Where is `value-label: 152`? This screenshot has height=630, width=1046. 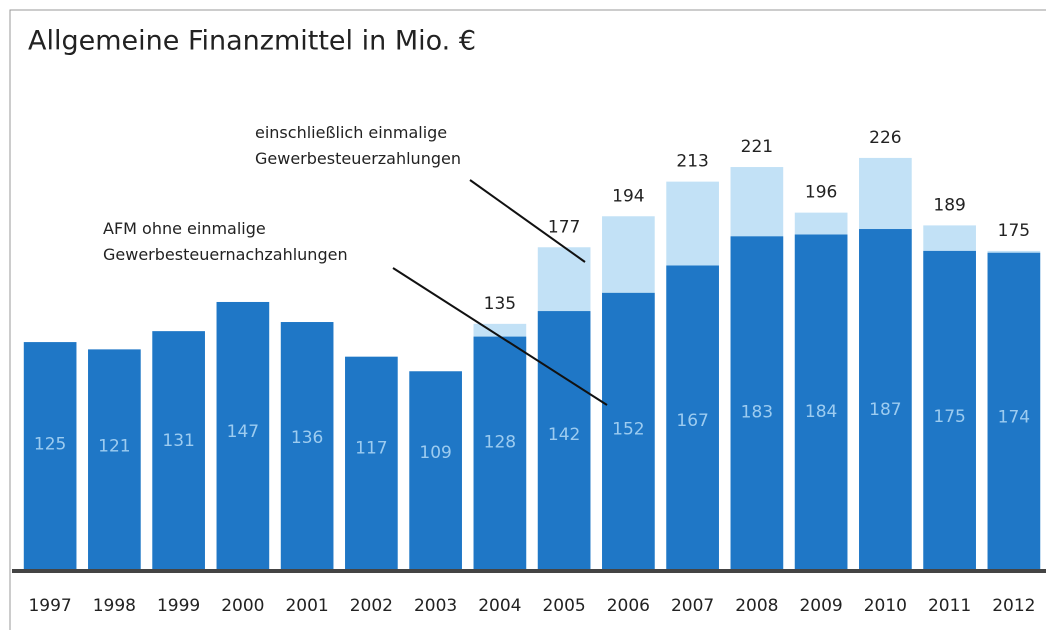
value-label: 152 is located at coordinates (628, 429).